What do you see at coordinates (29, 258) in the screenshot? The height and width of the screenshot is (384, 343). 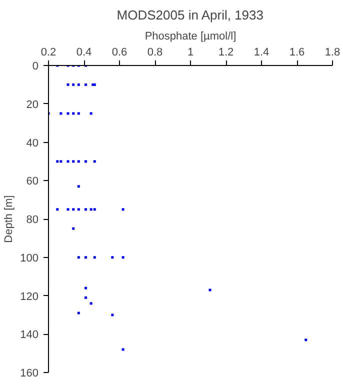 I see `y-tick-label: 100` at bounding box center [29, 258].